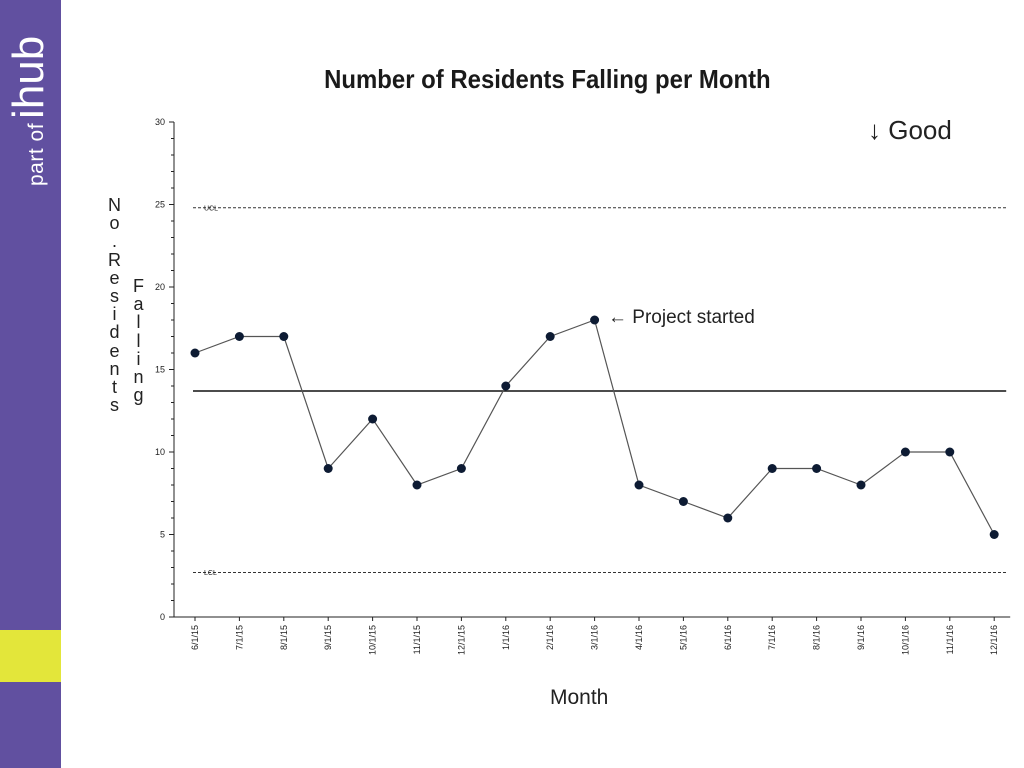  What do you see at coordinates (114, 332) in the screenshot?
I see `y-axis-label-char: d` at bounding box center [114, 332].